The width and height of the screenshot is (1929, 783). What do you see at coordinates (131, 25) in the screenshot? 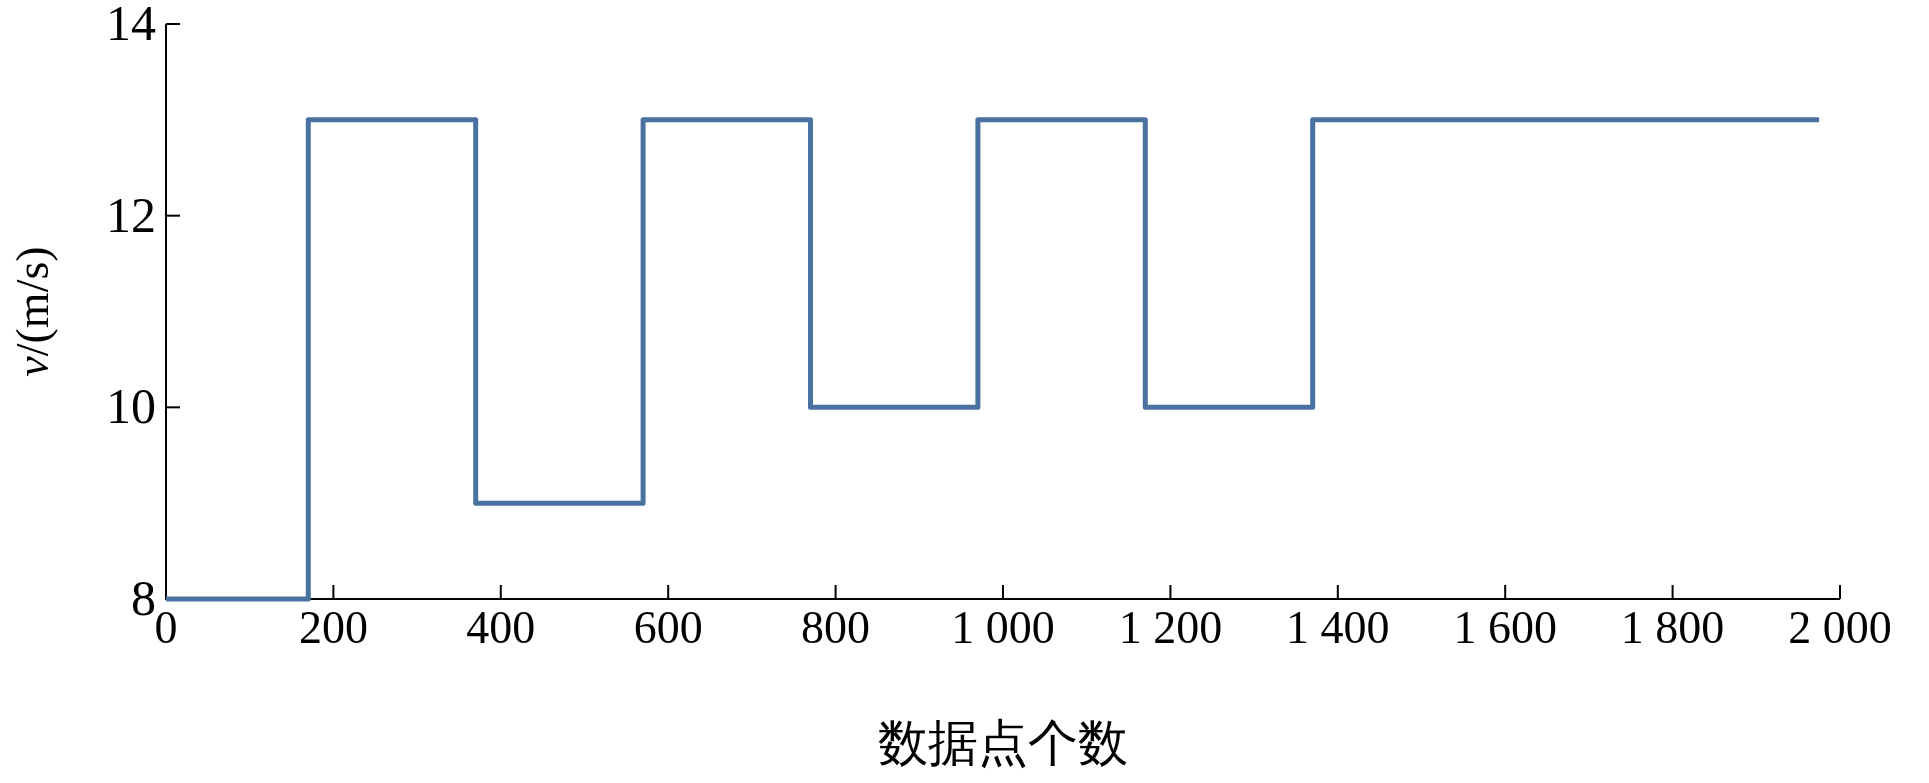
I see `y-tick-label: 14` at bounding box center [131, 25].